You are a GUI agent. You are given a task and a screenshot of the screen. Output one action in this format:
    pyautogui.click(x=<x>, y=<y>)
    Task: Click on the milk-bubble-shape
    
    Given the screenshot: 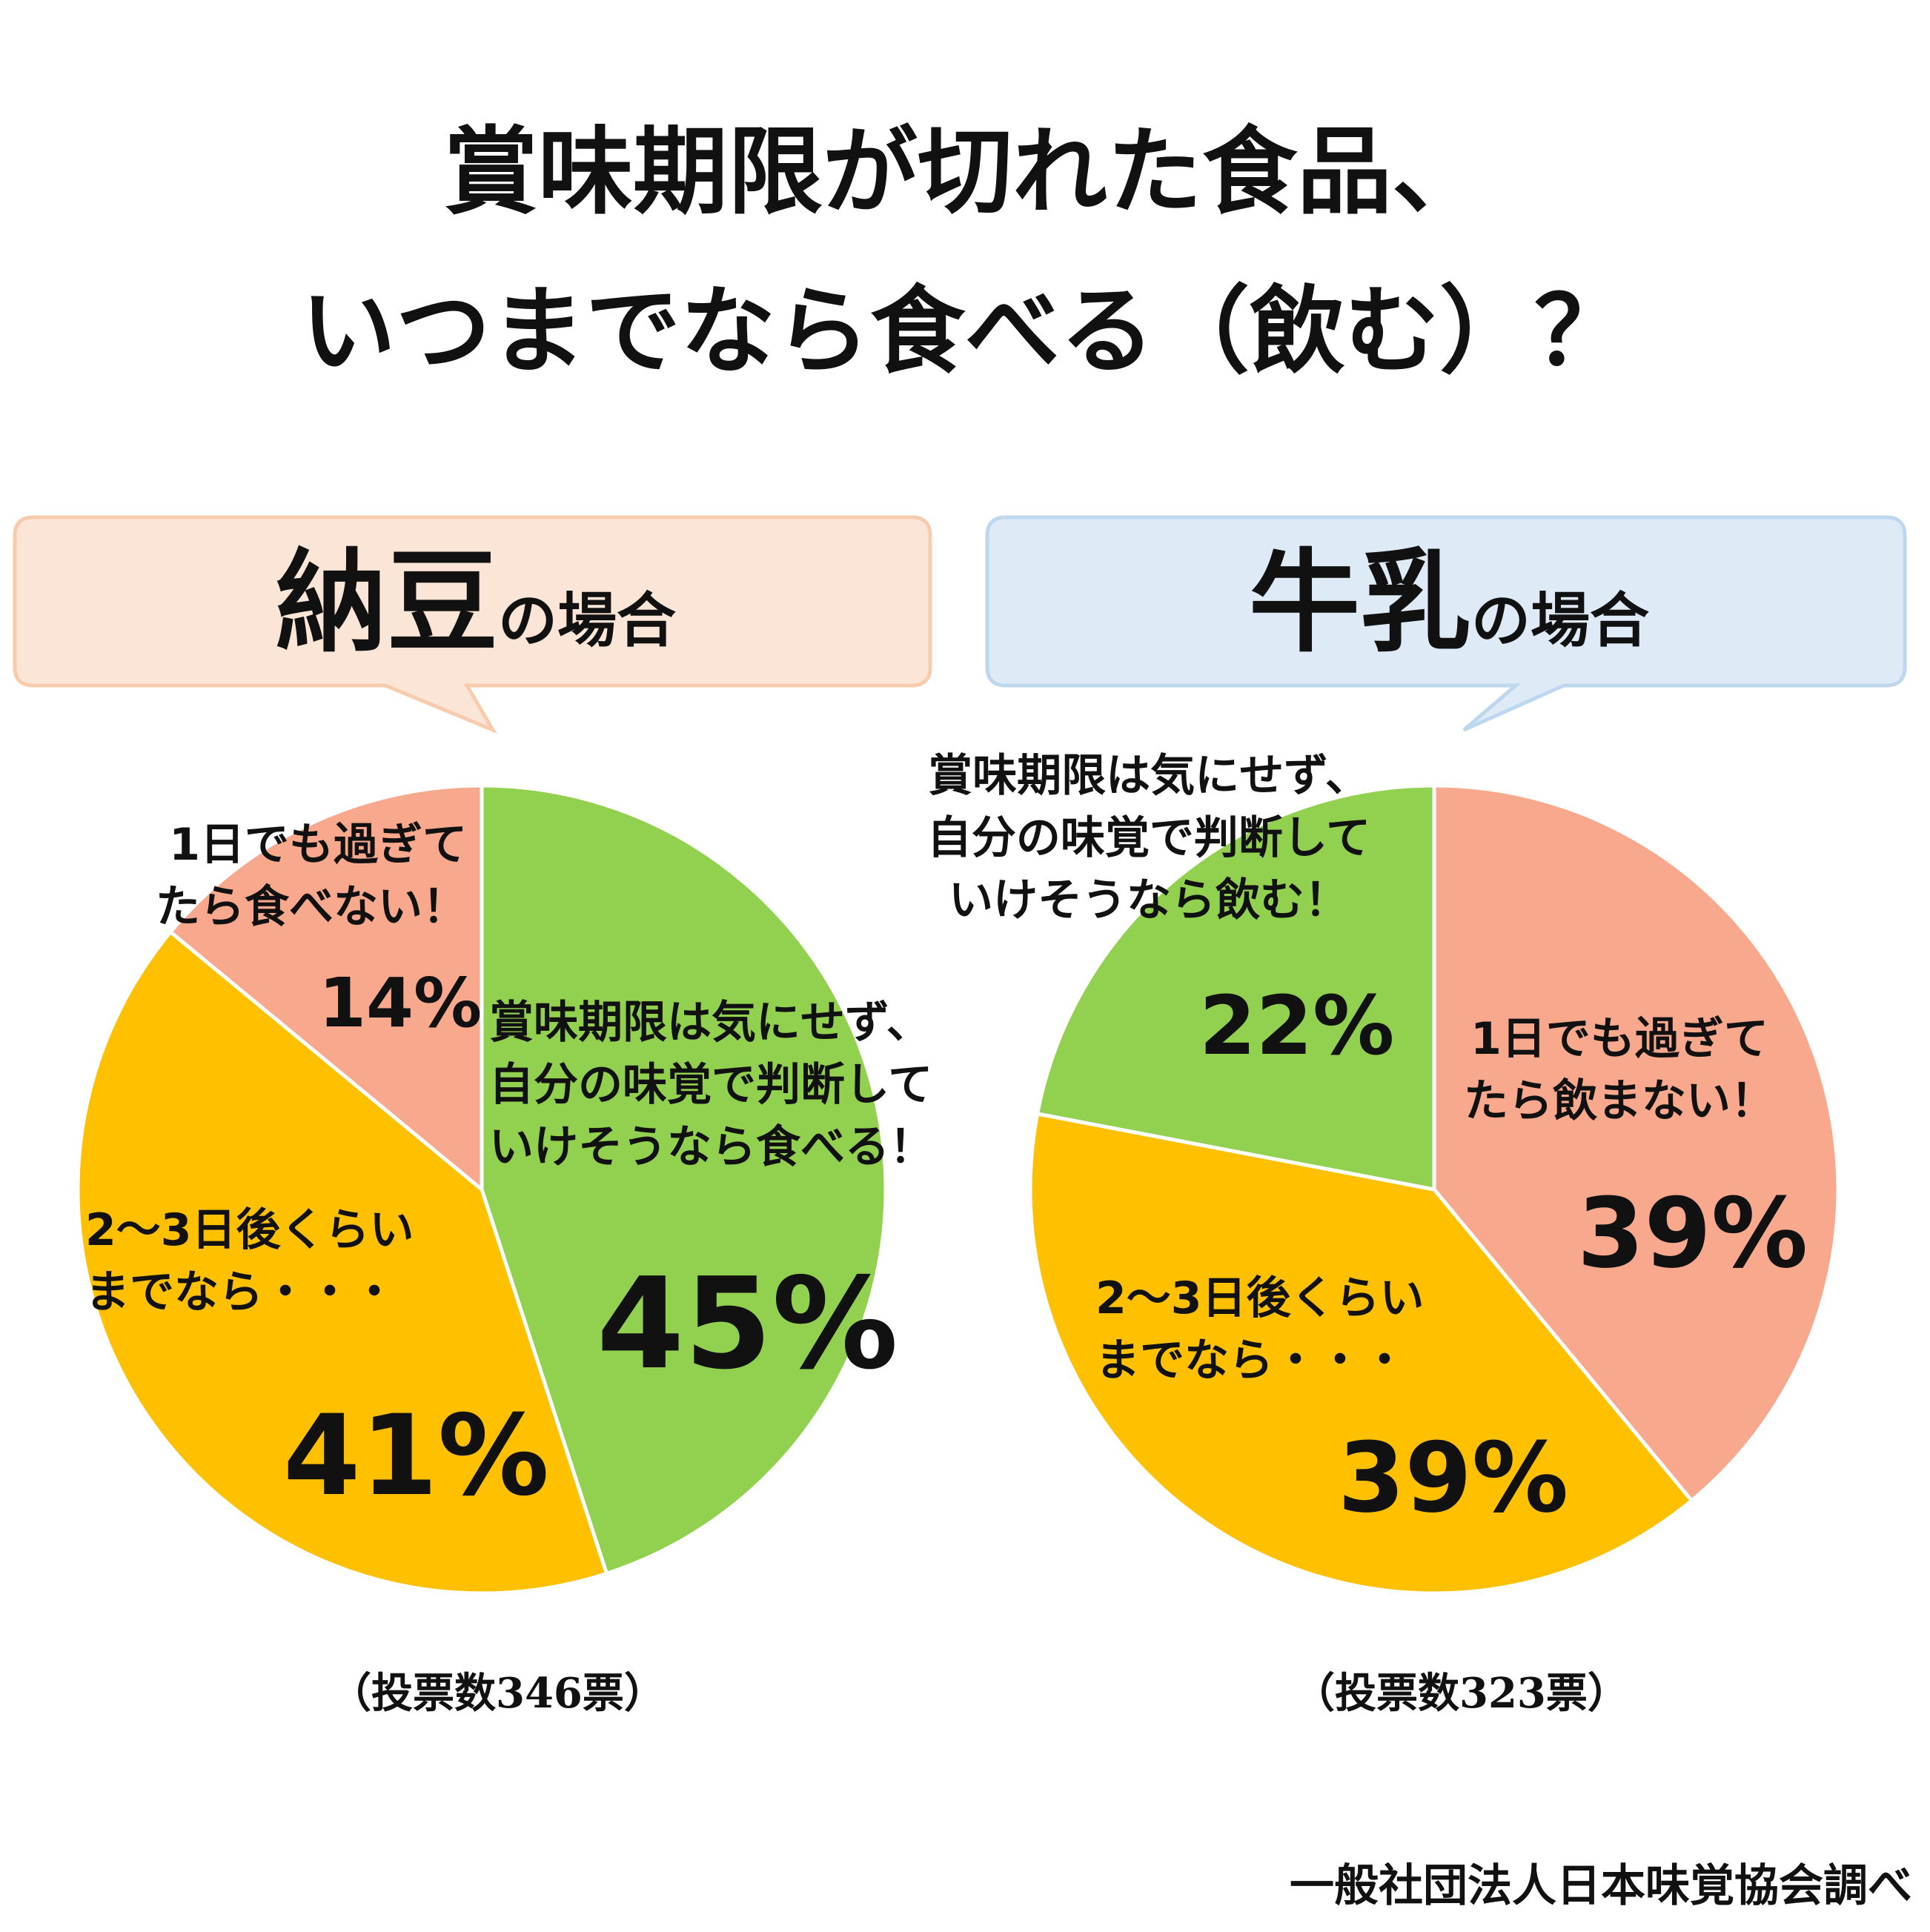 What is the action you would take?
    pyautogui.click(x=1446, y=623)
    